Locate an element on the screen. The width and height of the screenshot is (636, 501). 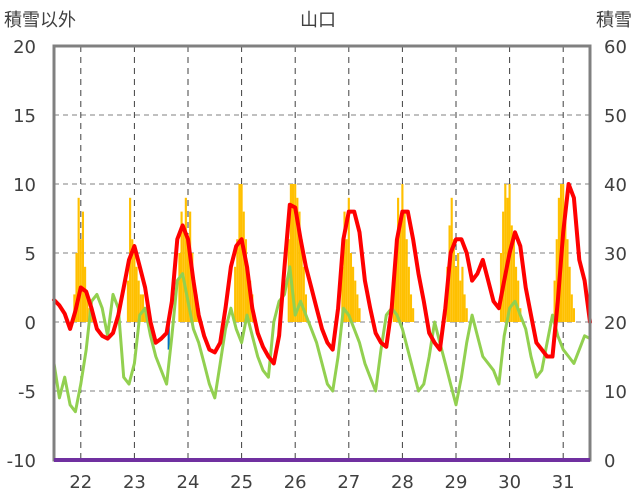
x-tick-label: 27 is located at coordinates (348, 482).